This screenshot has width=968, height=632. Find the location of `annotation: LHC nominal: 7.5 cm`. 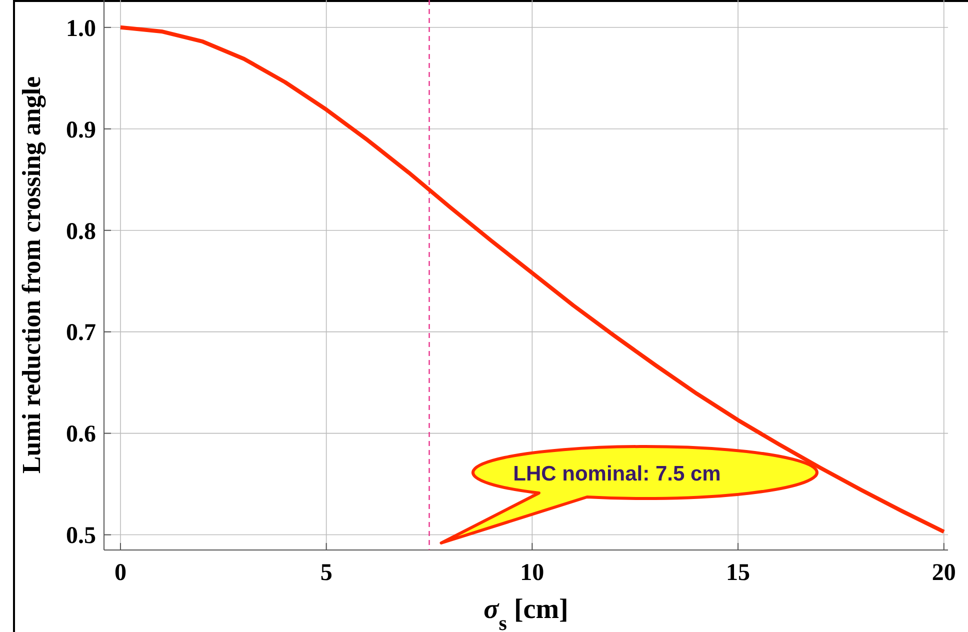

annotation: LHC nominal: 7.5 cm is located at coordinates (617, 474).